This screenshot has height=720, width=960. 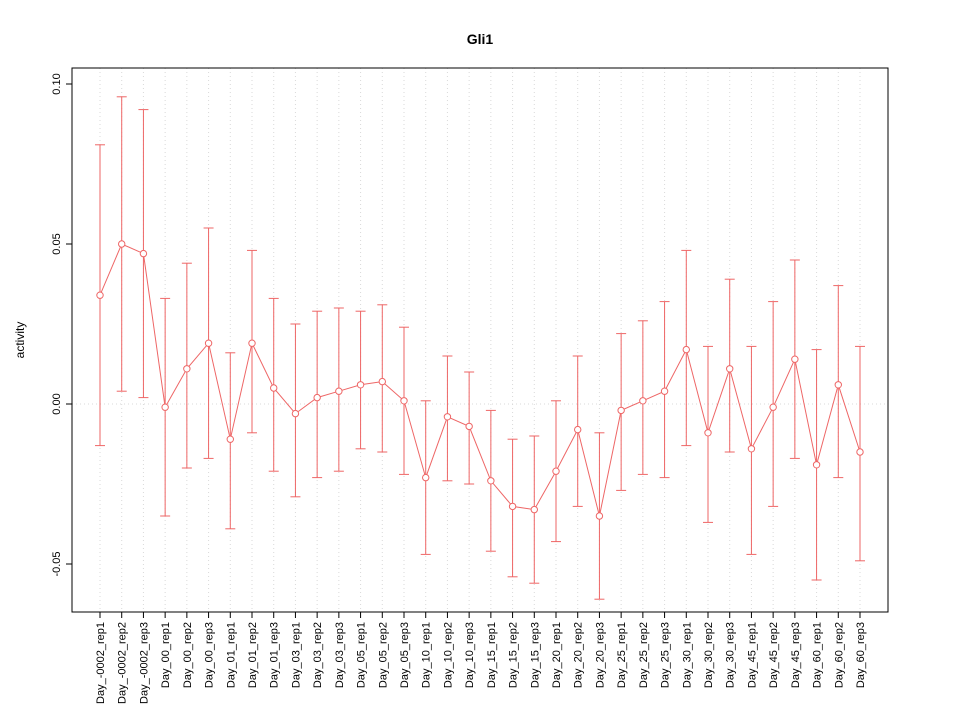 What do you see at coordinates (101, 663) in the screenshot?
I see `x-tick-label: Day_-0002_rep1` at bounding box center [101, 663].